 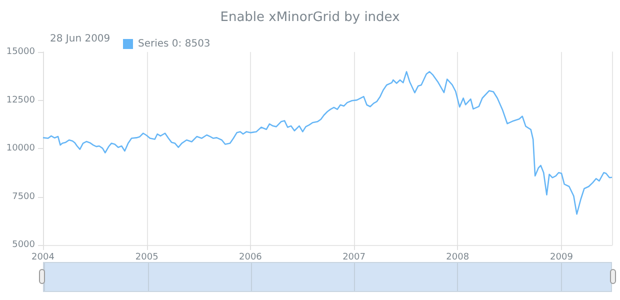 I want to click on x-tick-label: 2007, so click(x=354, y=257).